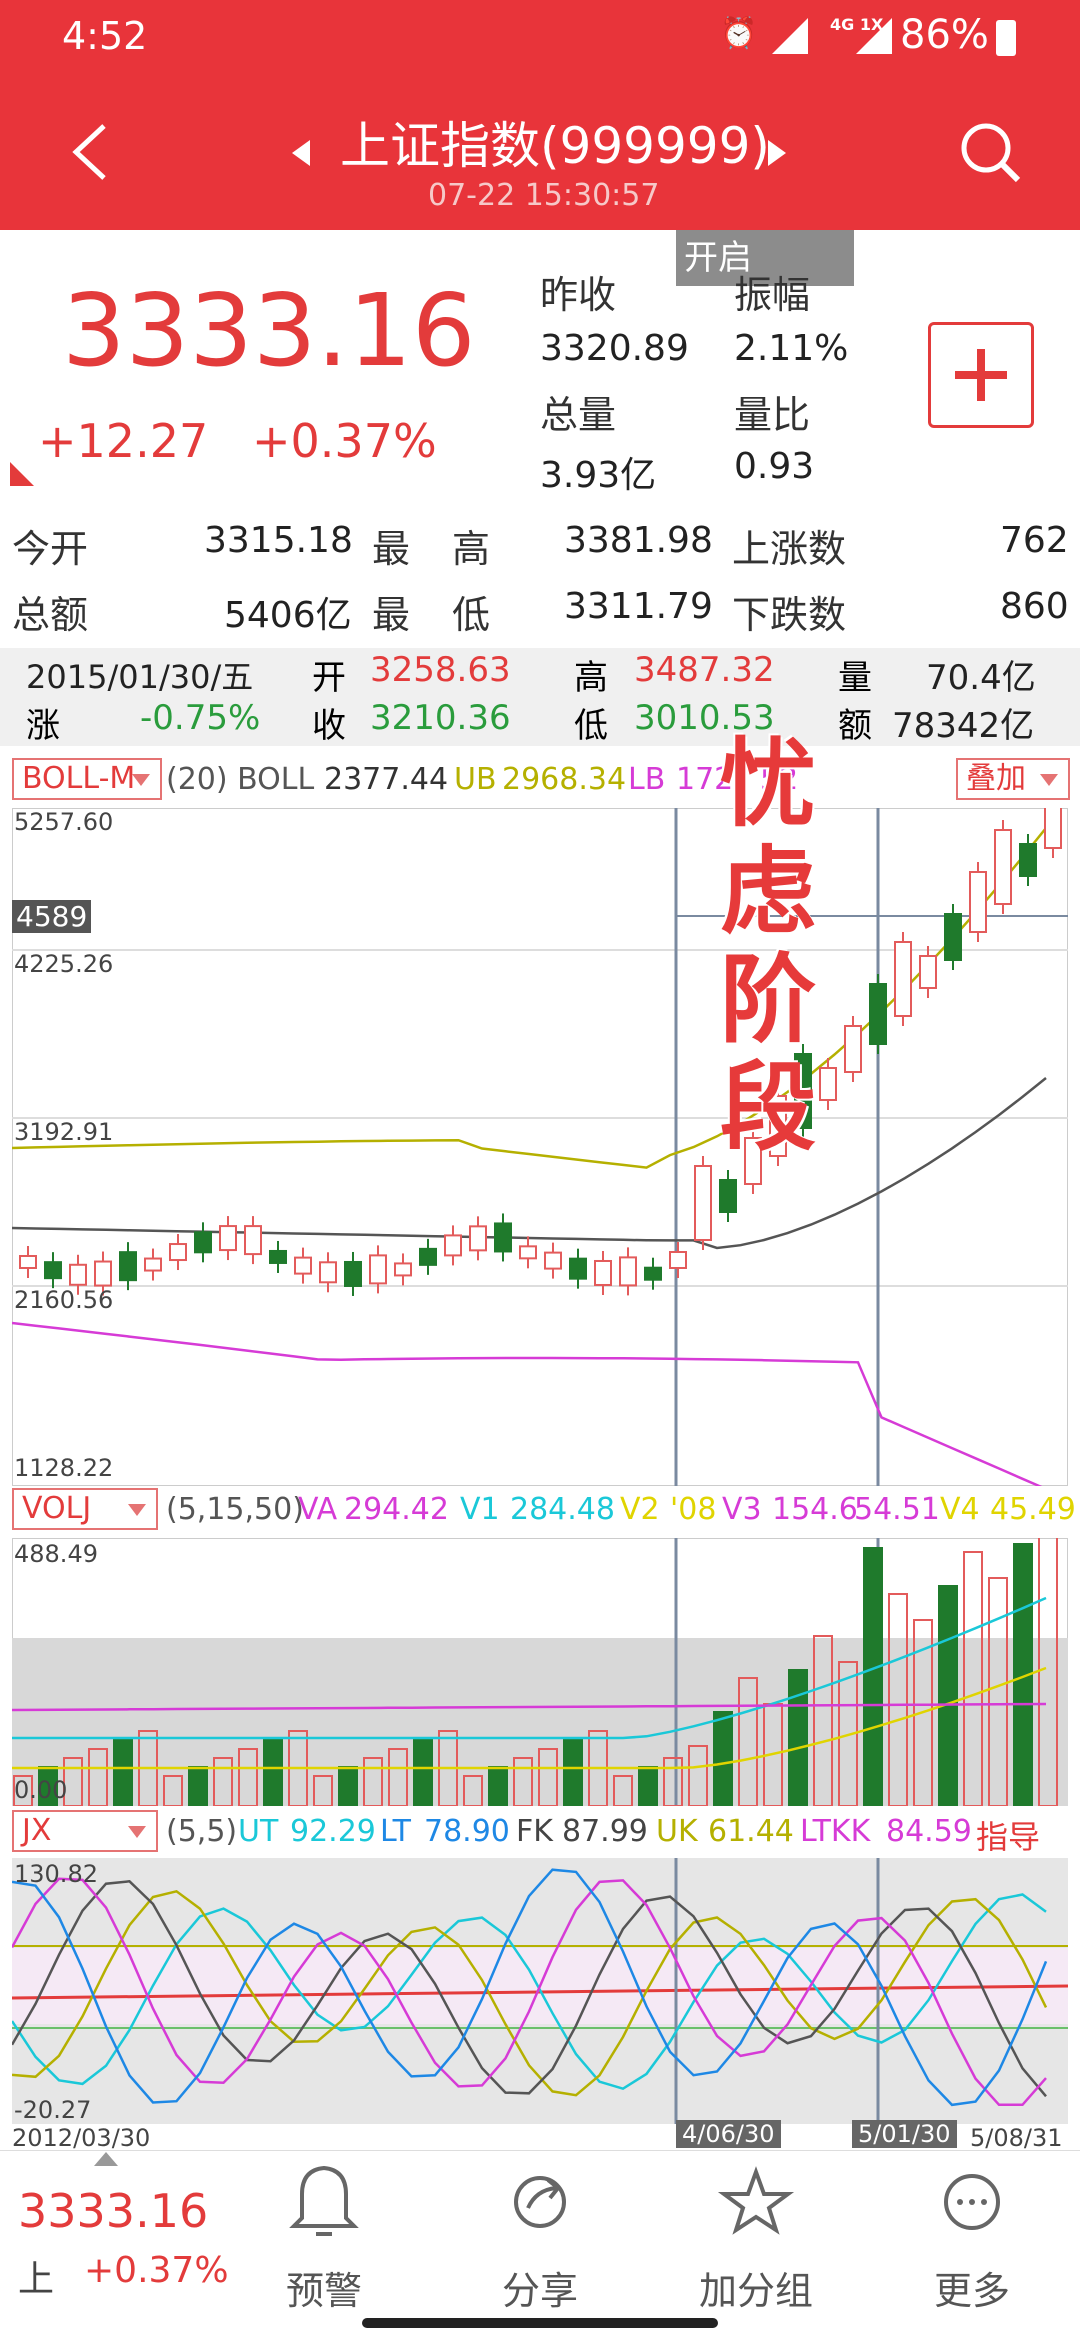  Describe the element at coordinates (779, 779) in the screenshot. I see `boll-lb-tail: 52` at that location.